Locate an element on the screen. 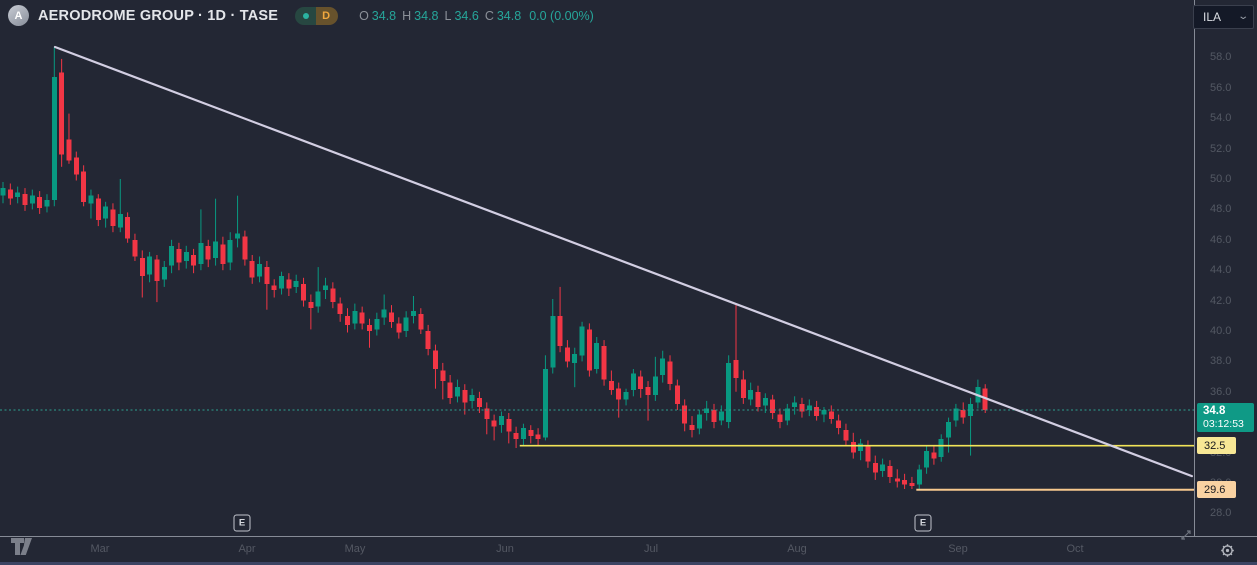  month-label-oct: Oct is located at coordinates (1075, 549).